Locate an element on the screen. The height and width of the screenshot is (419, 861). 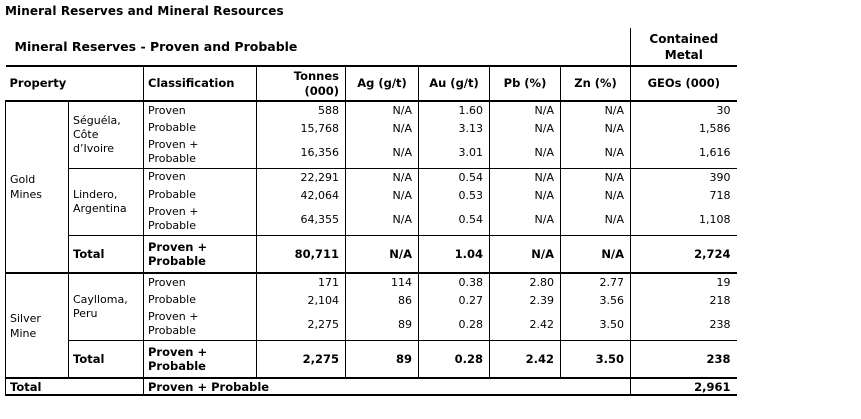
geos-cell: 1,586 is located at coordinates (683, 128).